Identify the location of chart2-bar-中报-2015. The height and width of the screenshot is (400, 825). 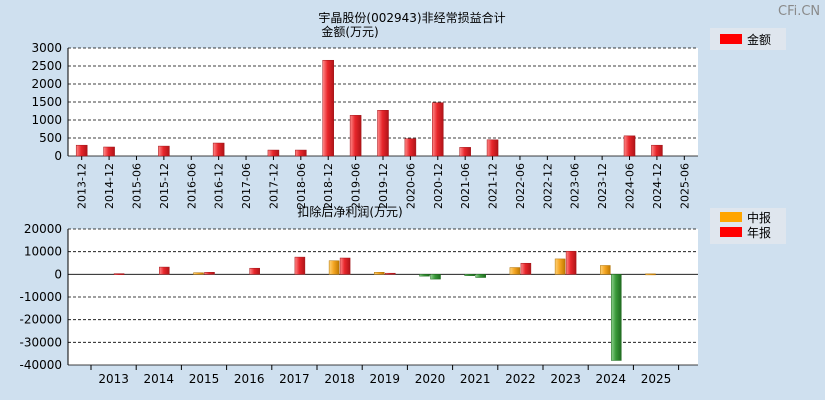
(198, 273).